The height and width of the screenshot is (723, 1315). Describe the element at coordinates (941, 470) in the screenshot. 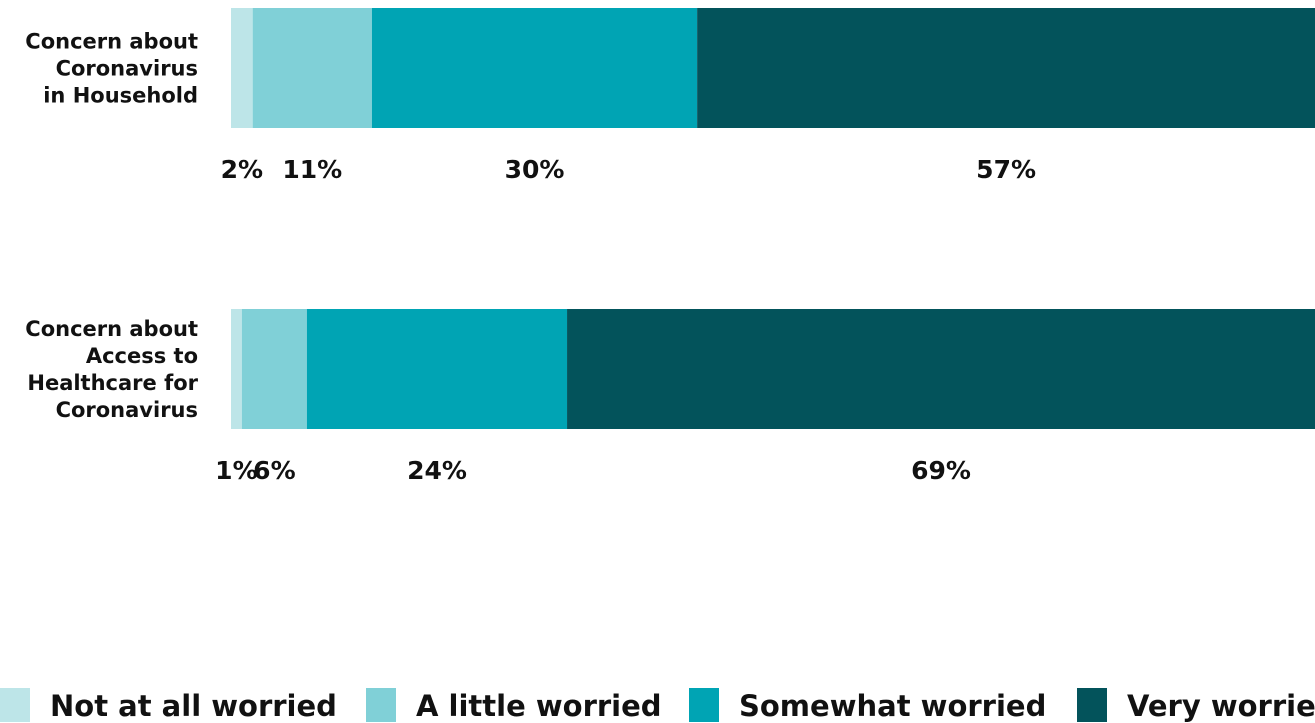

I see `data-label: 69%` at that location.